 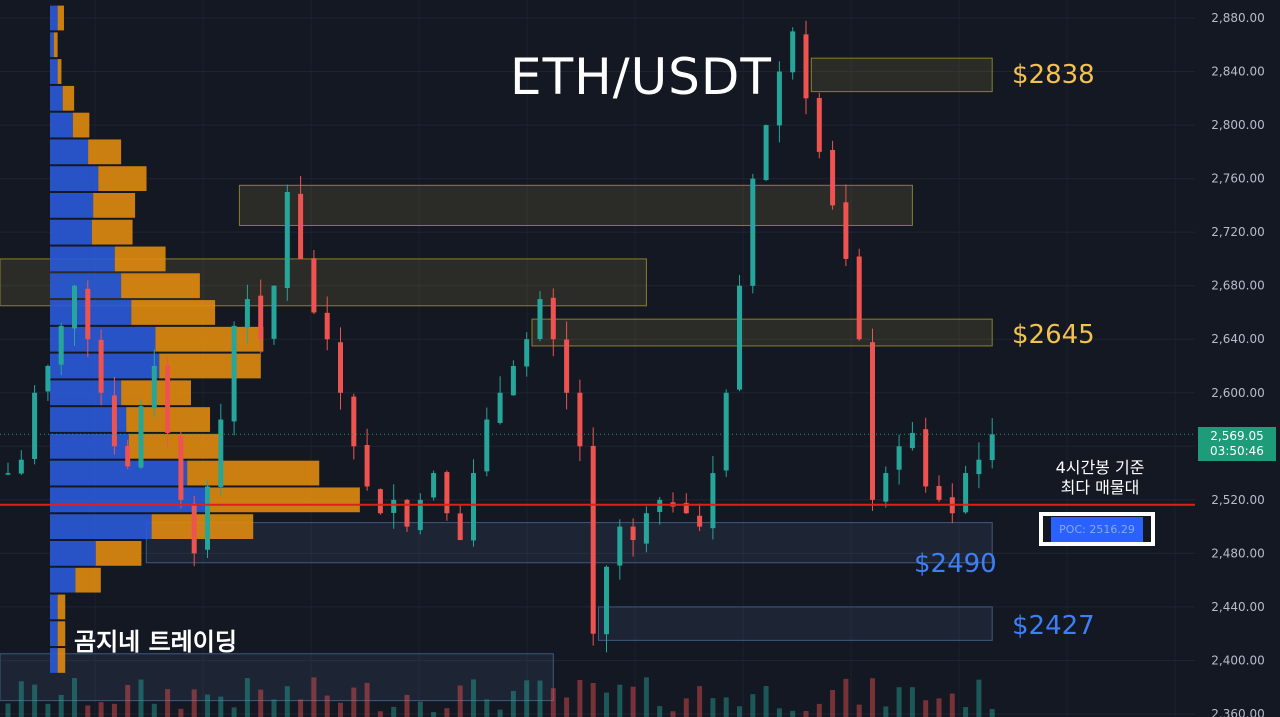 I want to click on y-tick-label: 2,720.00, so click(x=1237, y=232).